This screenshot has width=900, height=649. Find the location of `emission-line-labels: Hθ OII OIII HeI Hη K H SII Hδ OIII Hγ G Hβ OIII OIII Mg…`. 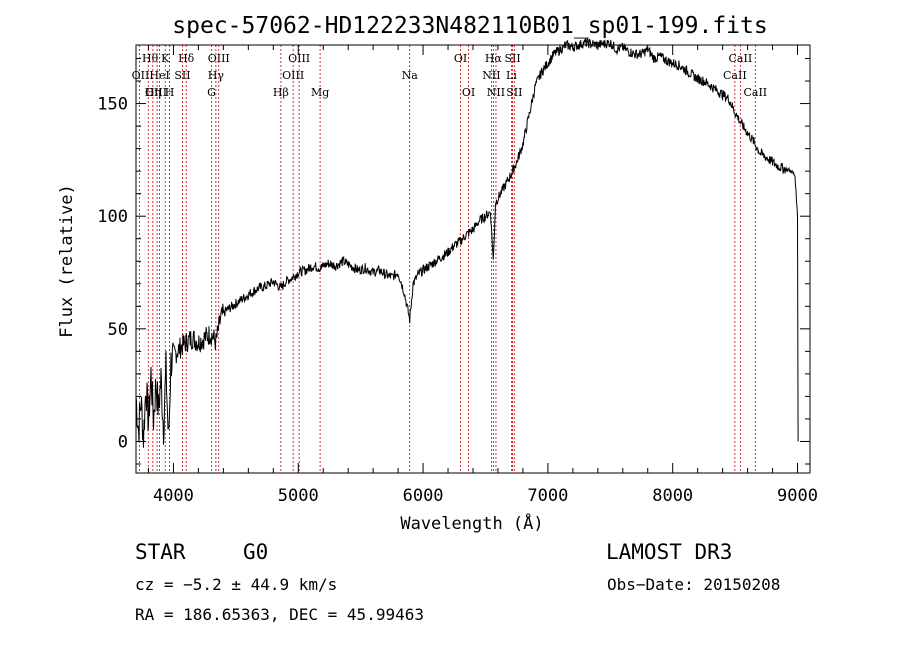

emission-line-labels: Hθ OII OIII HeI Hη K H SII Hδ OIII Hγ G Hβ OIII OIII Mg… is located at coordinates (450, 75).